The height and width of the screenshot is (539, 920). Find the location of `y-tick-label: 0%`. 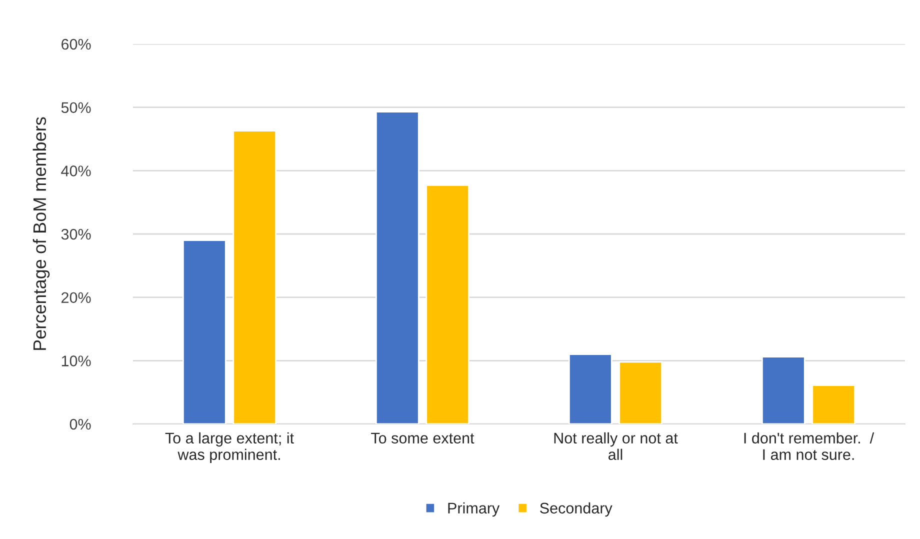

y-tick-label: 0% is located at coordinates (80, 424).